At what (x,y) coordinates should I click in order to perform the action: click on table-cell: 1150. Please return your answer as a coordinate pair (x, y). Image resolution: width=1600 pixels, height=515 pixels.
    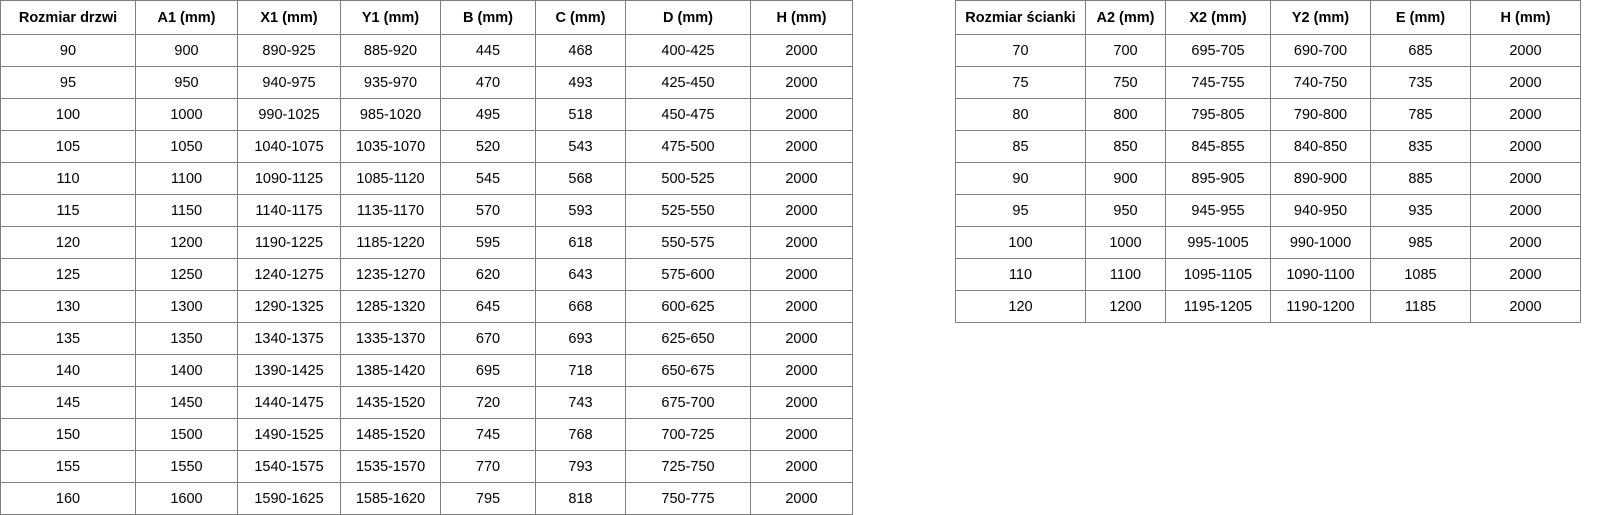
    Looking at the image, I should click on (186, 210).